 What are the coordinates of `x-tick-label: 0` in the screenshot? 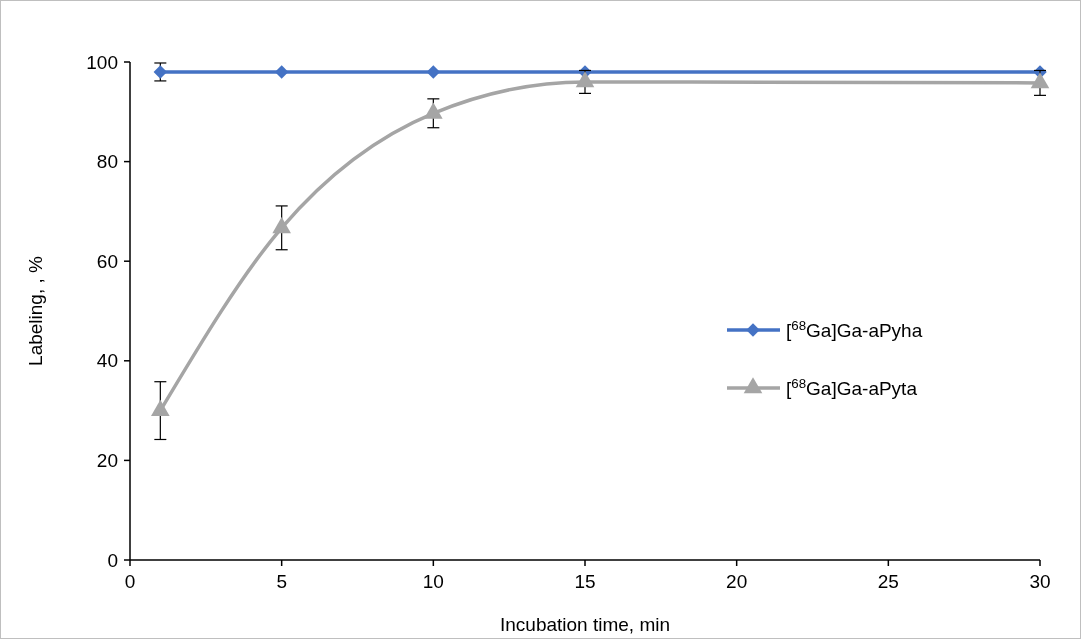 It's located at (130, 581).